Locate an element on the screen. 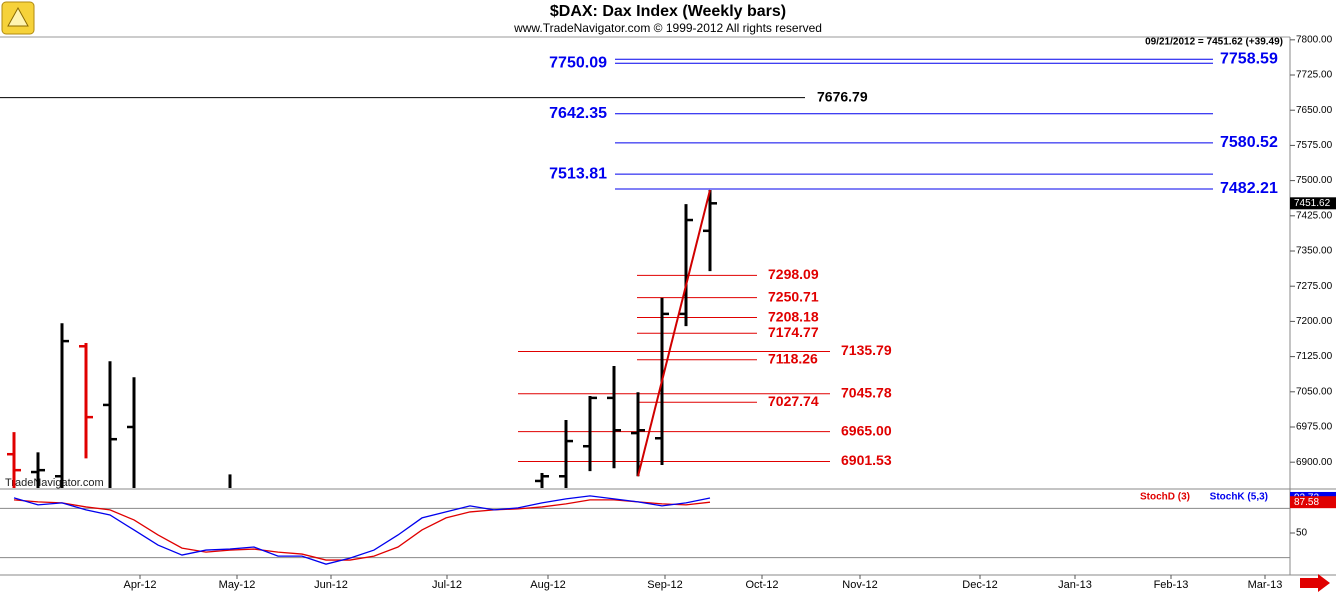 This screenshot has width=1336, height=594. level-label: 6965.00 is located at coordinates (866, 430).